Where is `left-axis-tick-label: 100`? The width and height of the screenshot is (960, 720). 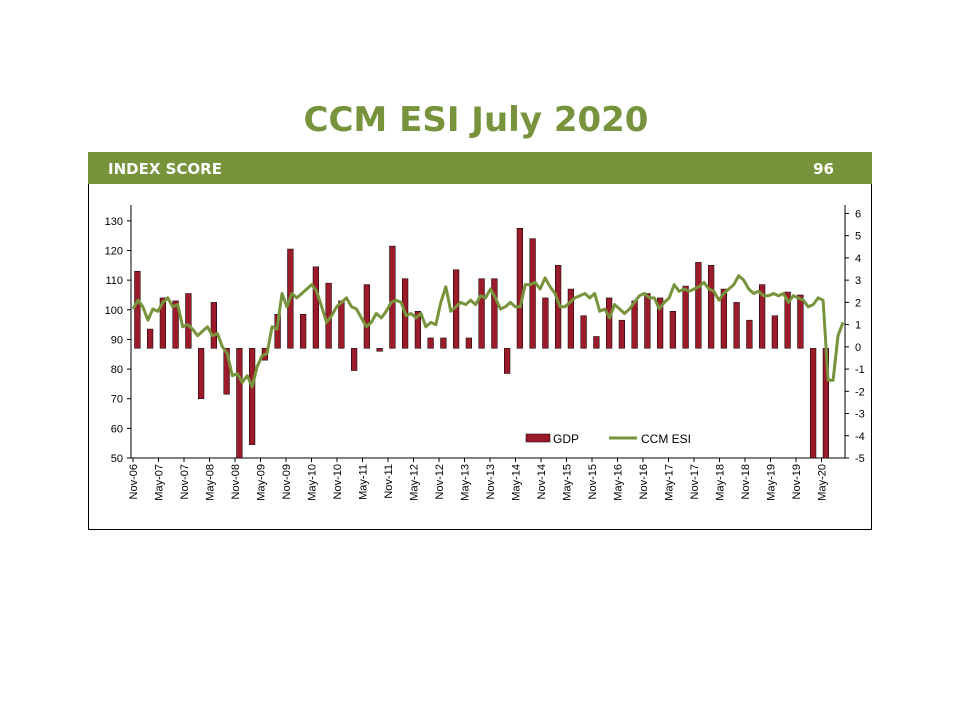 left-axis-tick-label: 100 is located at coordinates (114, 311).